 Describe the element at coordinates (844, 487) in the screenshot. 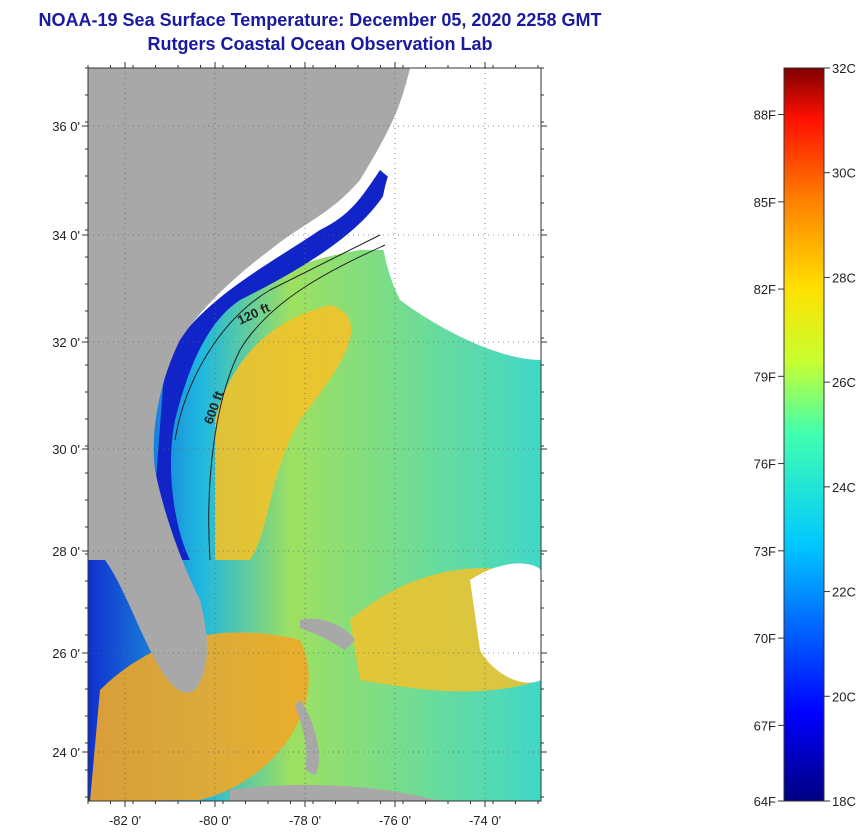

I see `colorbar-label-c: 24C` at that location.